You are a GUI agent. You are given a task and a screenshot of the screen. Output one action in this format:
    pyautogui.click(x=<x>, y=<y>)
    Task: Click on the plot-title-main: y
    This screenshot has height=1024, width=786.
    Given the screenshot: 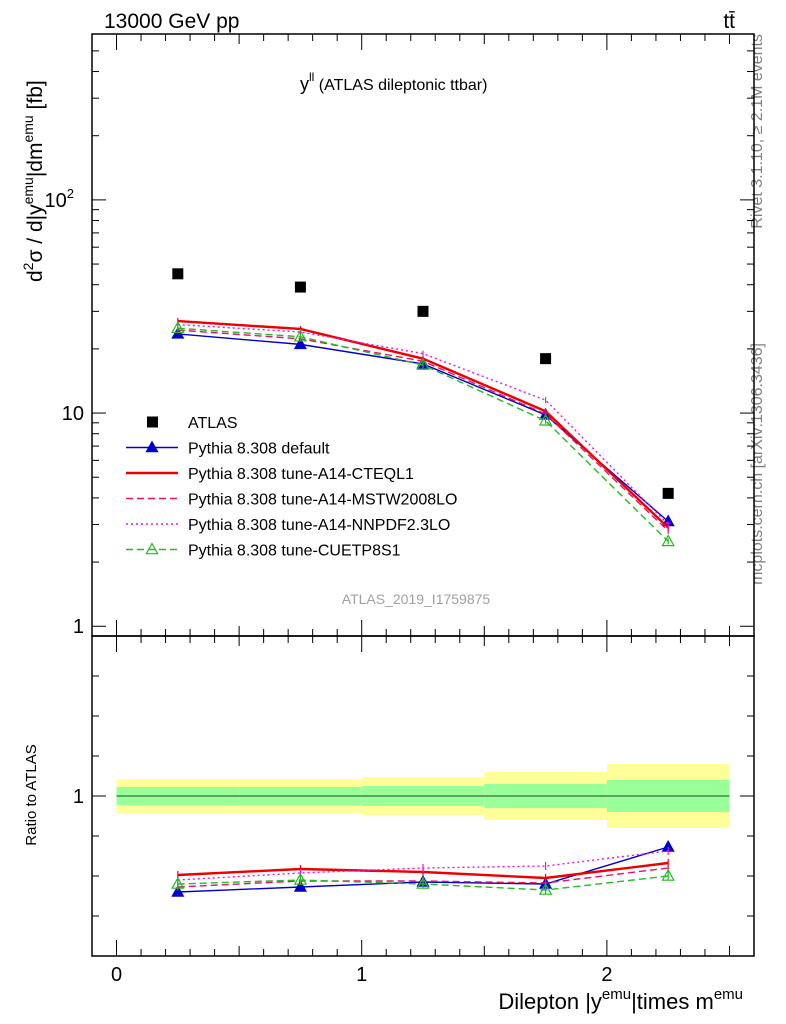 What is the action you would take?
    pyautogui.click(x=304, y=84)
    